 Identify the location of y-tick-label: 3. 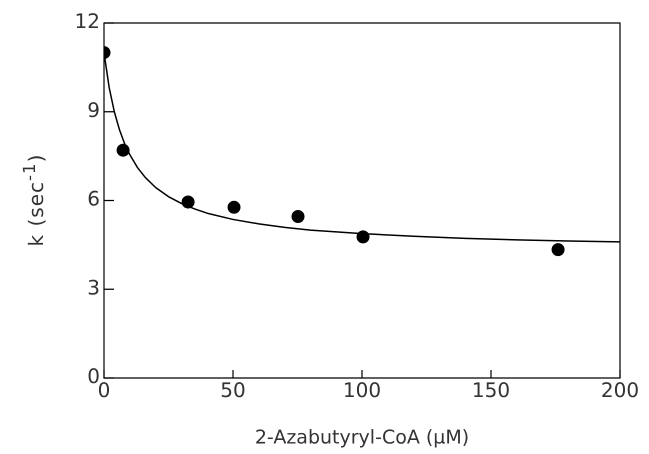
(93, 287).